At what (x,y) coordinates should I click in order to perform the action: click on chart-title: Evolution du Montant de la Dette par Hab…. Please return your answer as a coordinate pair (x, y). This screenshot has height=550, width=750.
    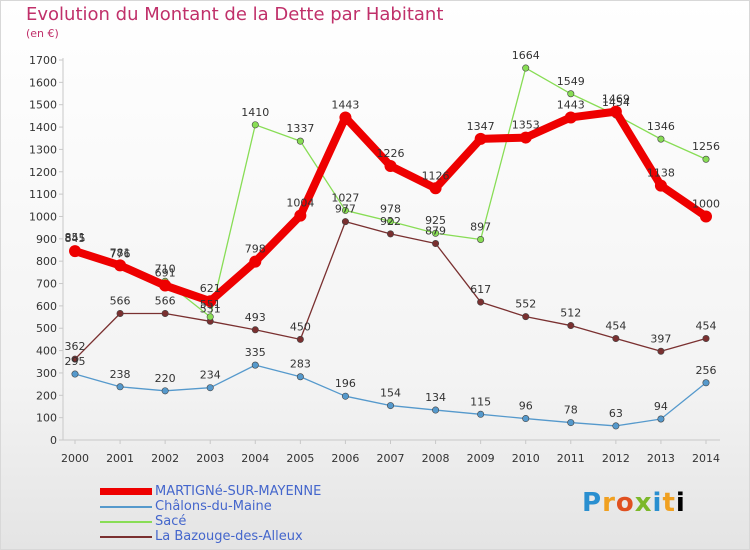
    Looking at the image, I should click on (235, 14).